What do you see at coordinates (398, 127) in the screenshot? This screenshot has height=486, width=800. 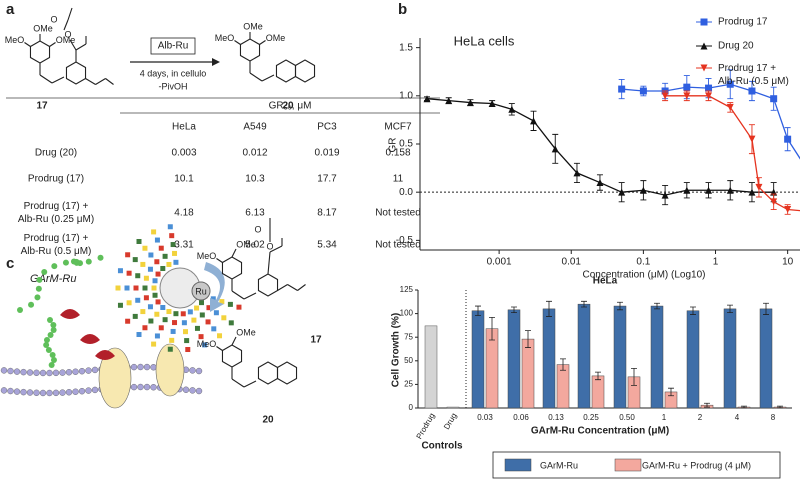 I see `column-header: MCF7` at bounding box center [398, 127].